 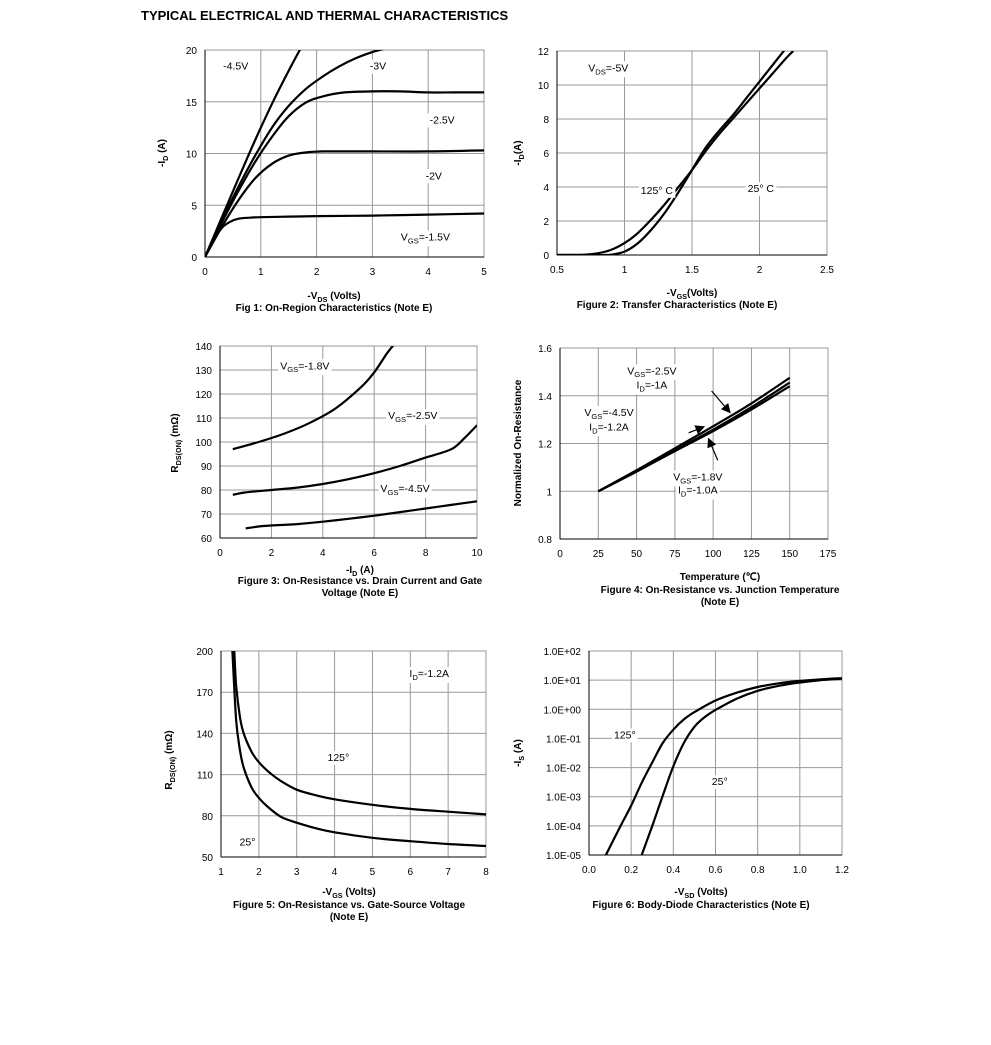 I want to click on x-axis-label-run: D, so click(x=354, y=573).